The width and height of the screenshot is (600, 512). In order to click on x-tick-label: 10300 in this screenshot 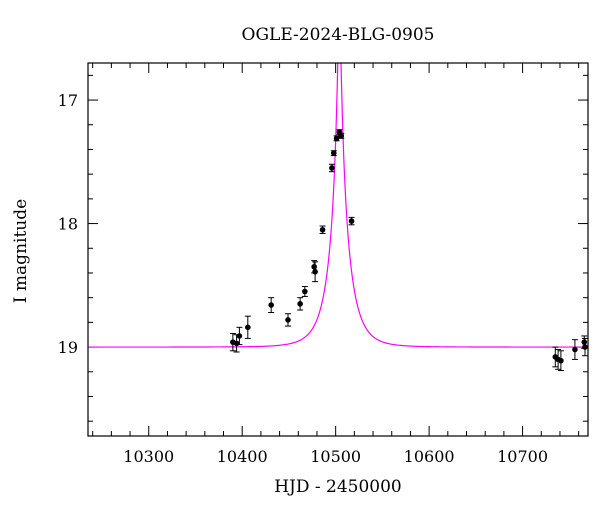, I will do `click(148, 456)`.